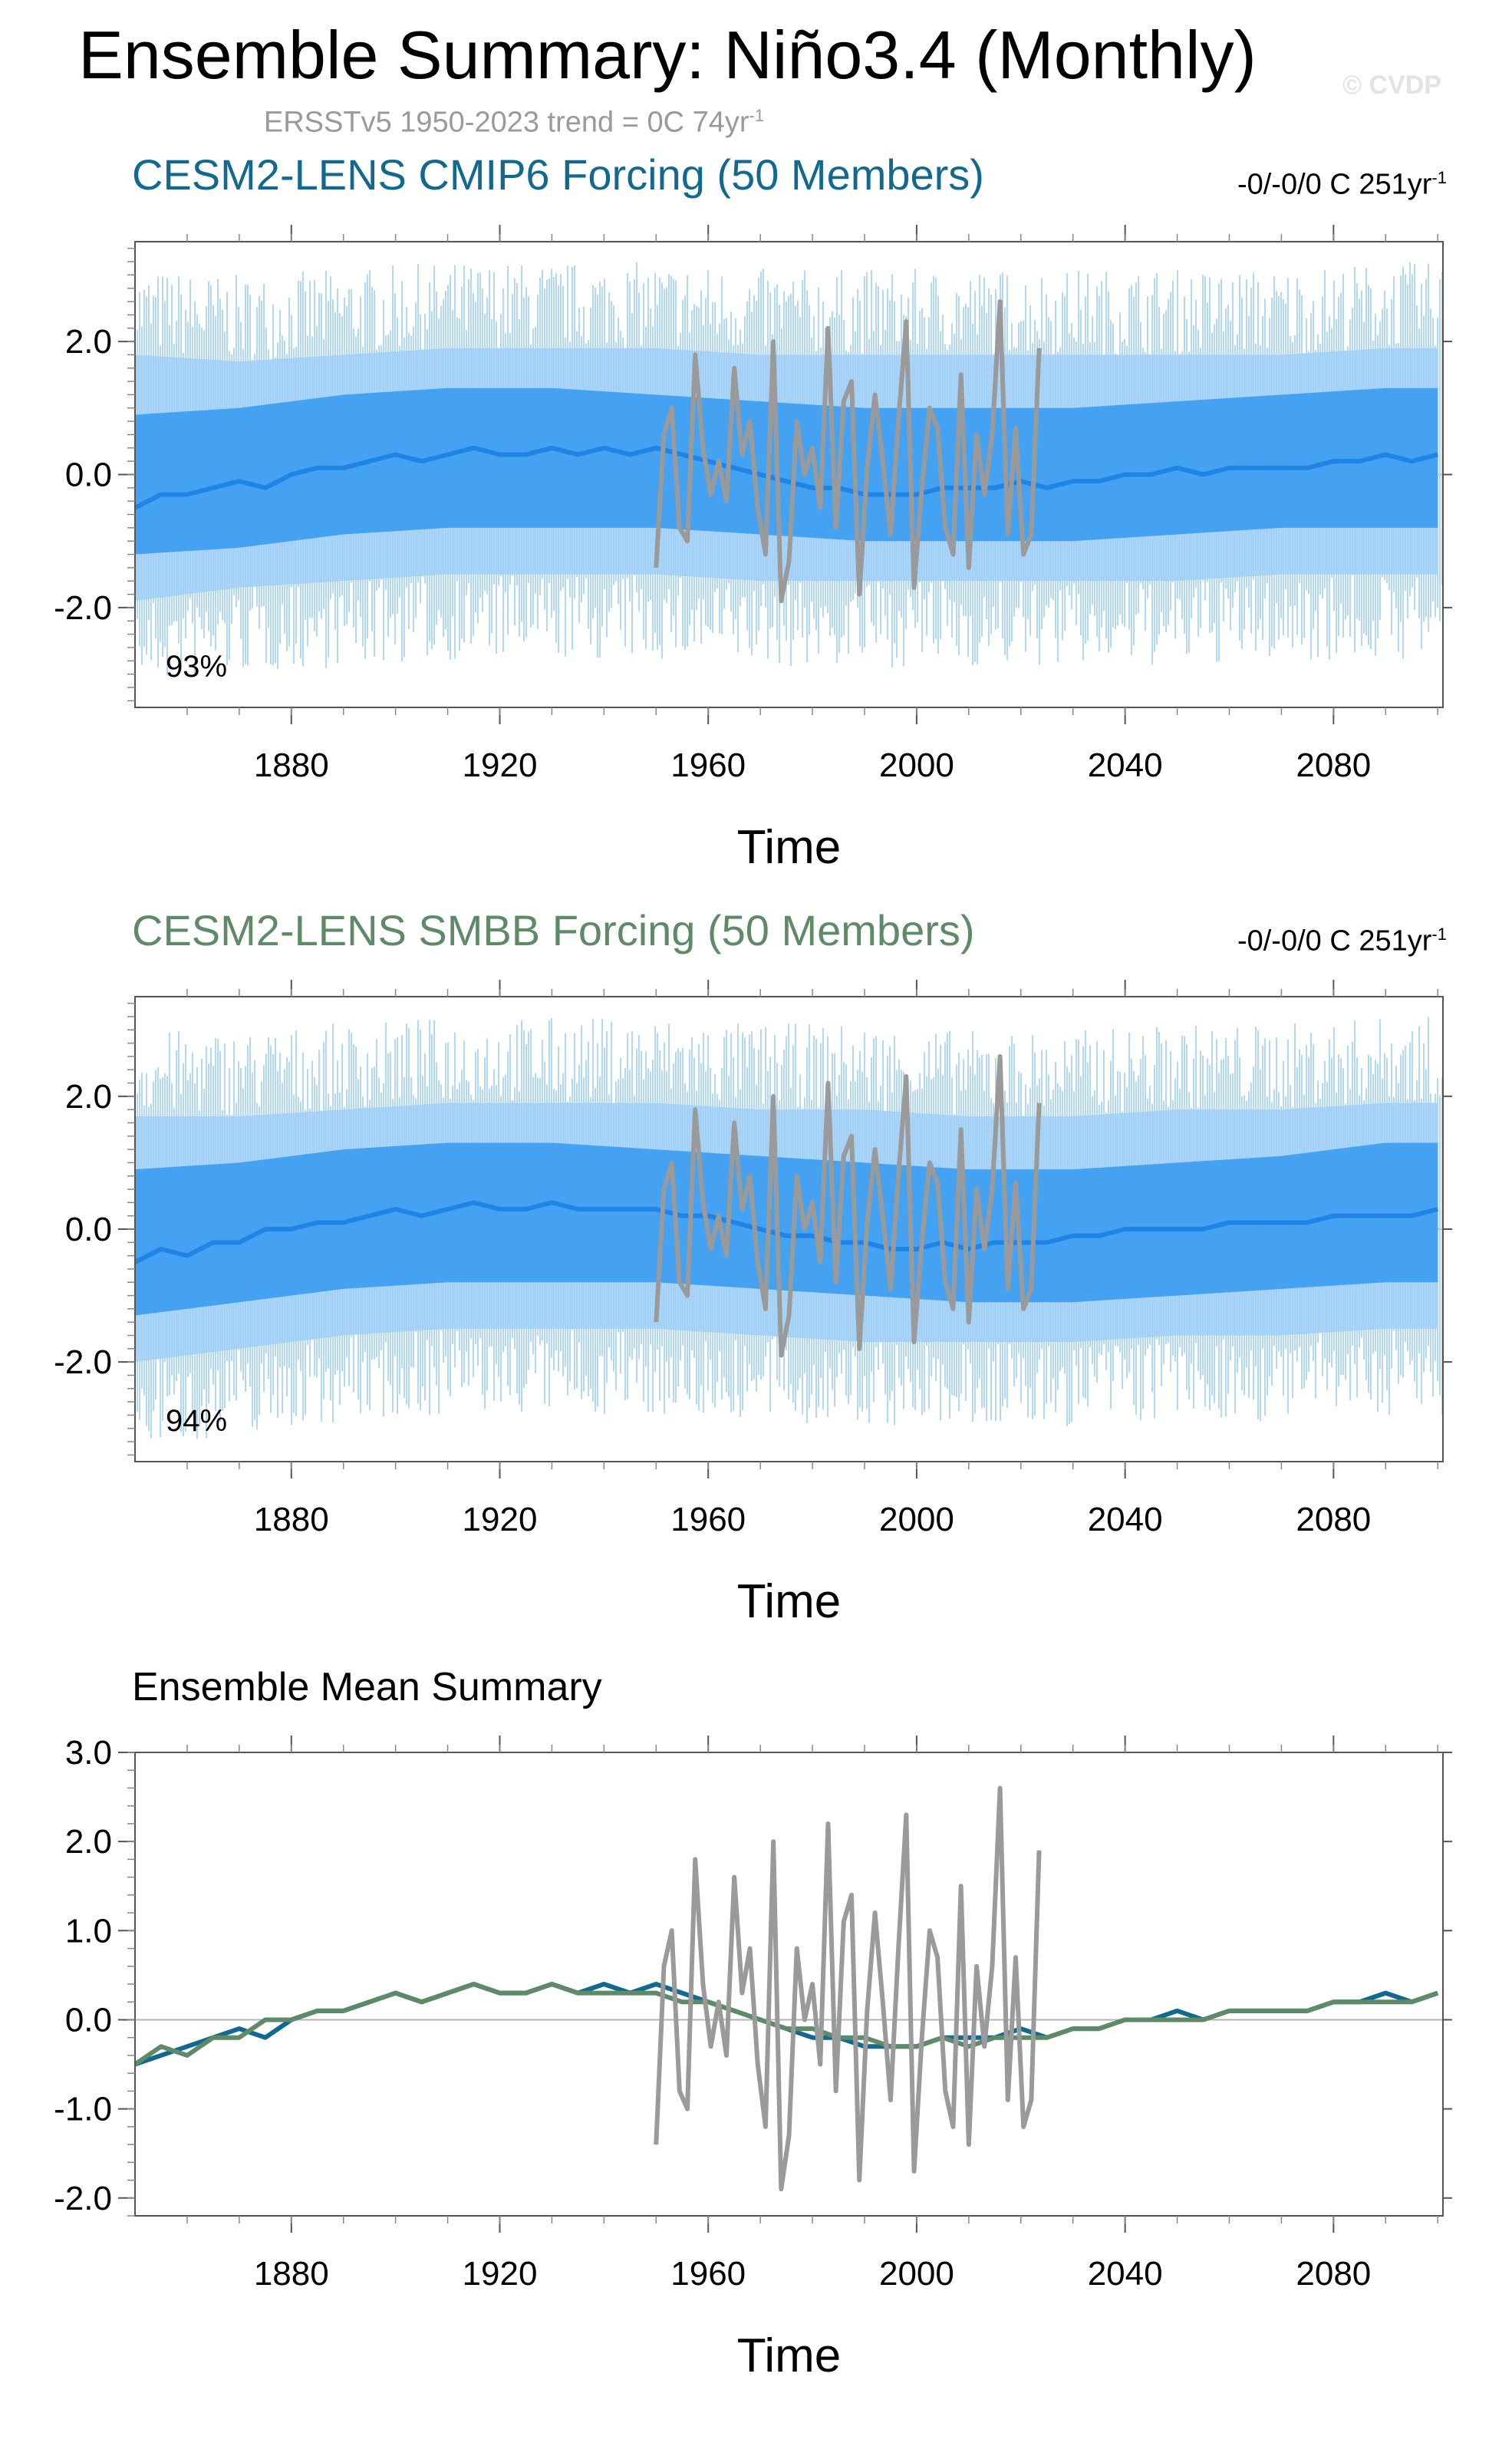 This screenshot has height=2446, width=1512. I want to click on panel-1-trend-label: -0/-0/0 C 251yr-1, so click(1342, 181).